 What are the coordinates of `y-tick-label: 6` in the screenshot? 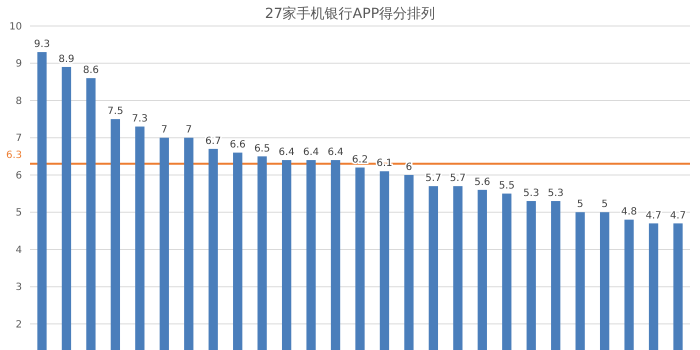 It's located at (19, 176).